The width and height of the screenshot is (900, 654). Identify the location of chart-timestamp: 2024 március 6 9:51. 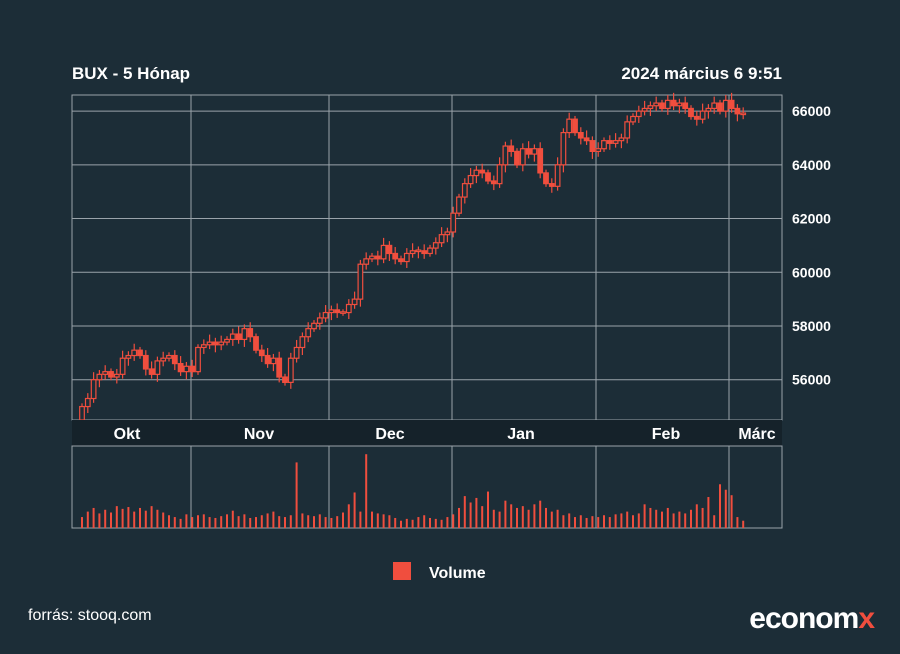
(701, 73).